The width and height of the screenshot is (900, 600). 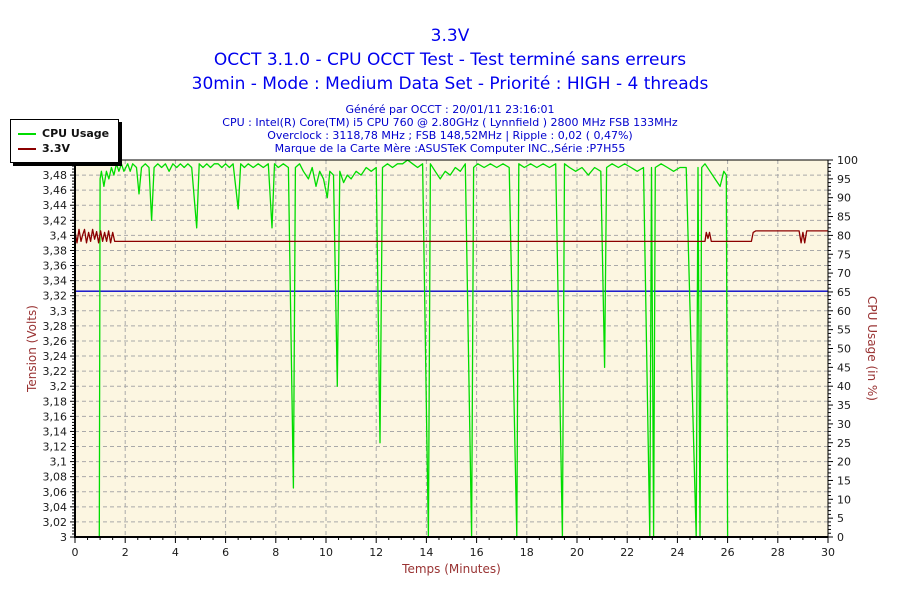 I want to click on svg-text: 22, so click(x=627, y=552).